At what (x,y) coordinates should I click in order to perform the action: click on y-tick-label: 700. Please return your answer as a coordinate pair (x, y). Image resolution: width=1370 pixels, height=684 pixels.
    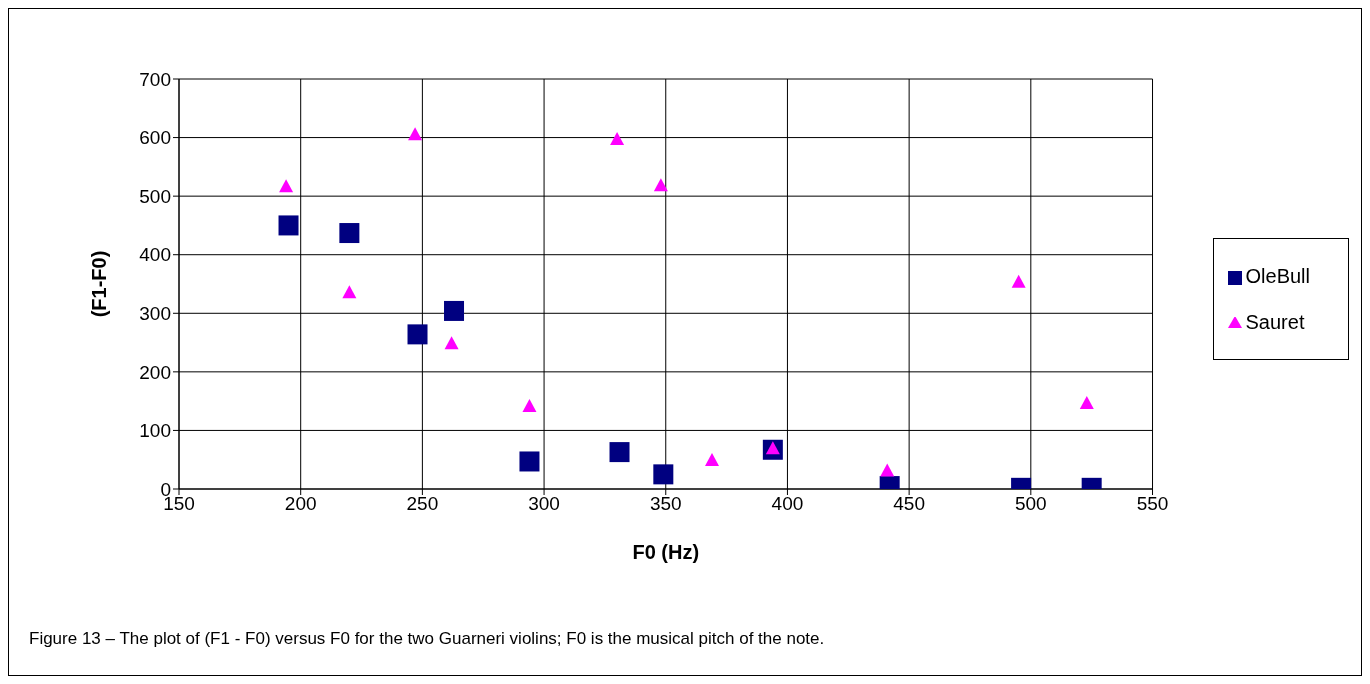
    Looking at the image, I should click on (155, 79).